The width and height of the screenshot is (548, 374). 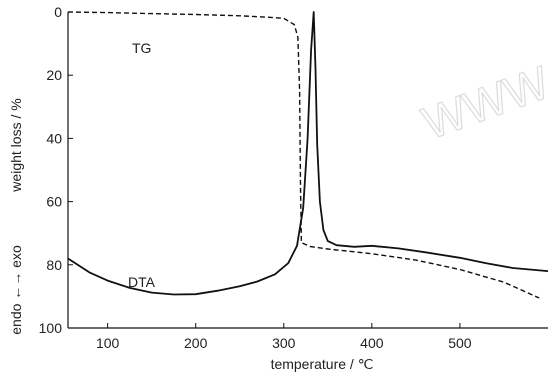 I want to click on watermark: WWW, so click(x=482, y=103).